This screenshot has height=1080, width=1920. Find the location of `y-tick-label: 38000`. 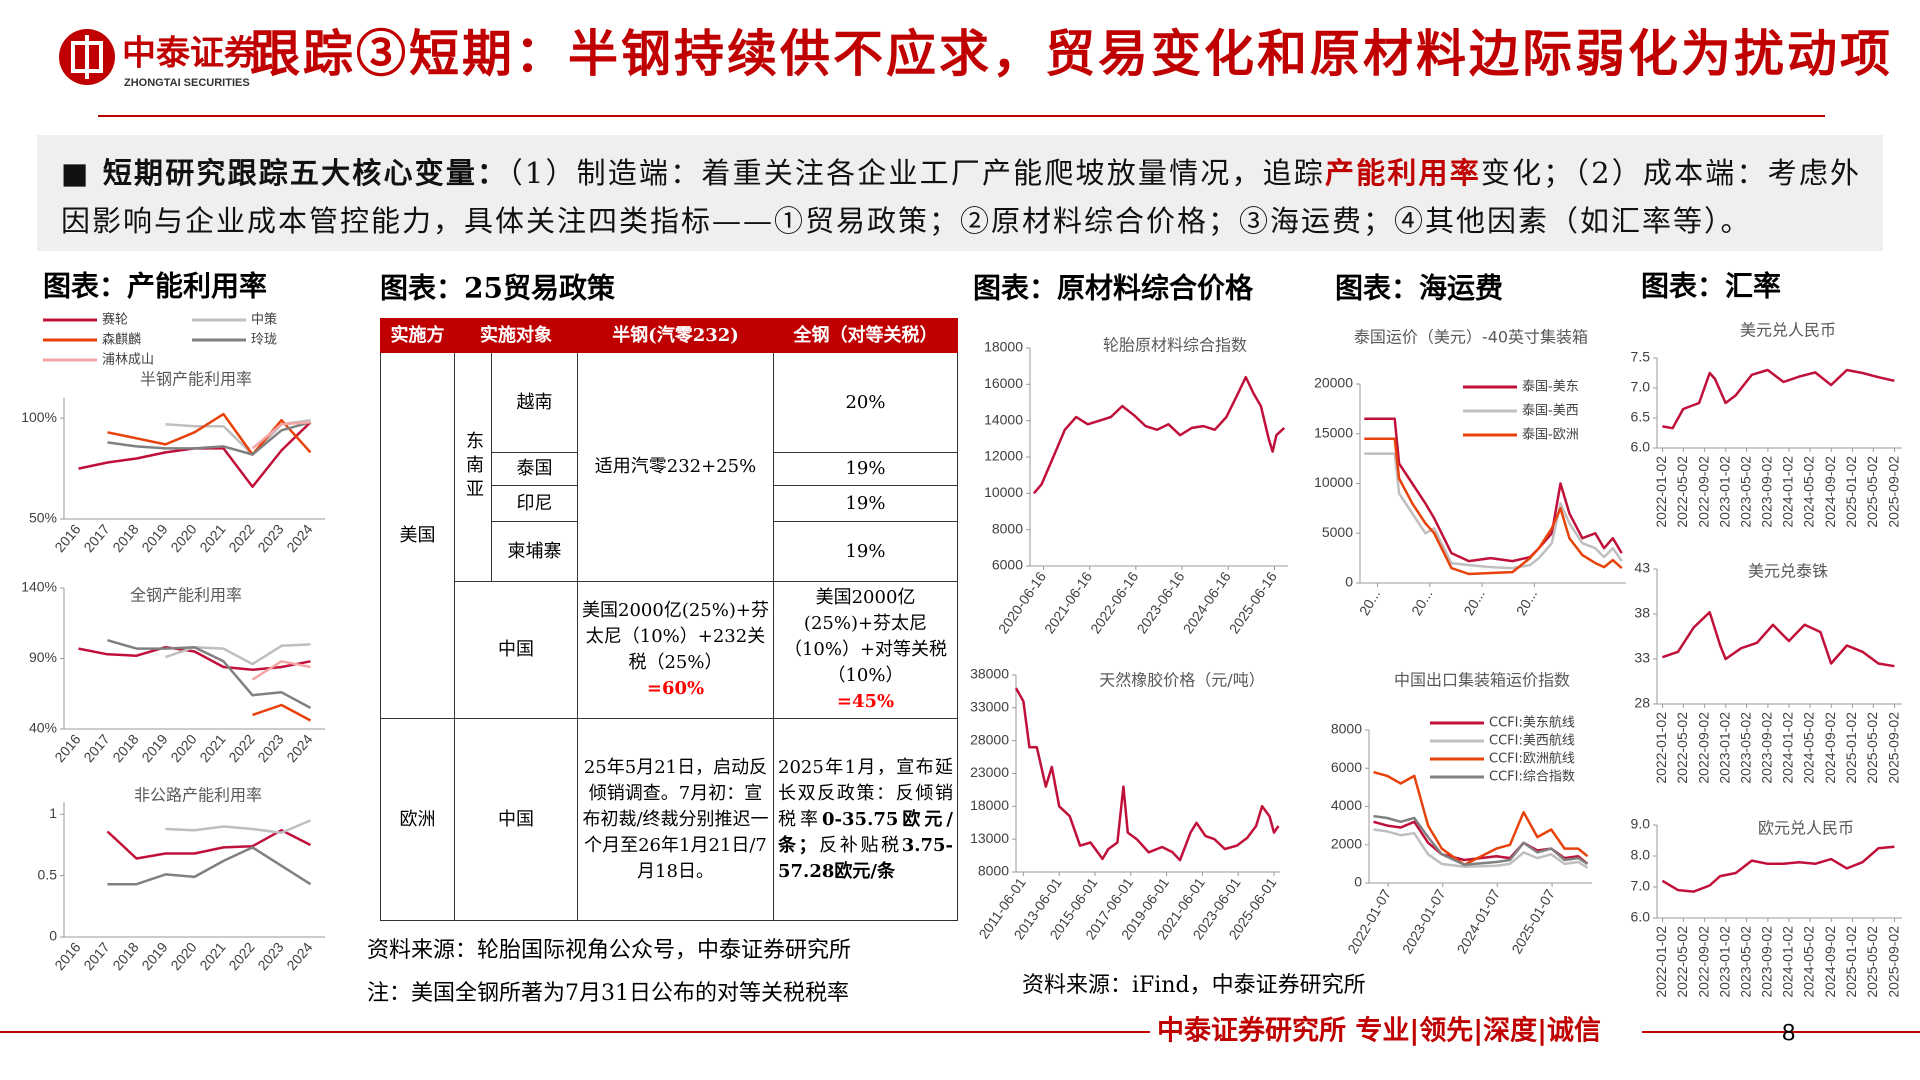

y-tick-label: 38000 is located at coordinates (989, 674).